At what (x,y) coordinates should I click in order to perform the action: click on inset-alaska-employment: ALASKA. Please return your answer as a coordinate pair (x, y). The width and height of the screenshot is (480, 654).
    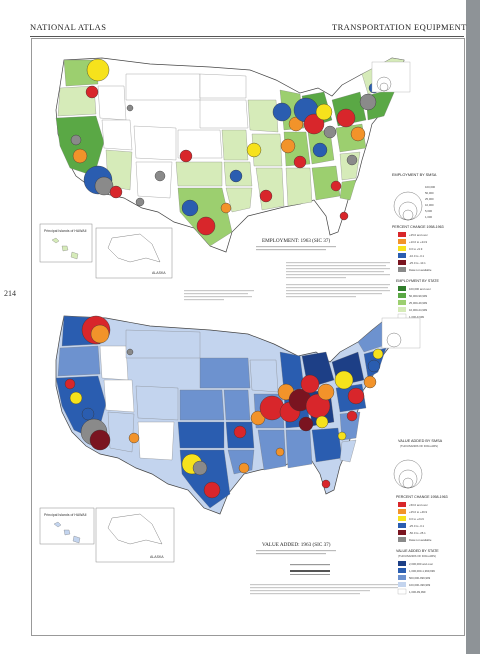
    Looking at the image, I should click on (134, 253).